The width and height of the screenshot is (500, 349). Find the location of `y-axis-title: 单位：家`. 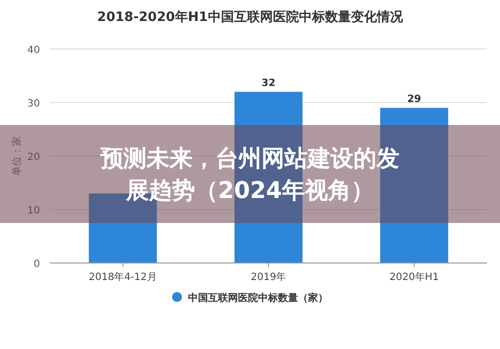

y-axis-title: 单位：家 is located at coordinates (17, 156).